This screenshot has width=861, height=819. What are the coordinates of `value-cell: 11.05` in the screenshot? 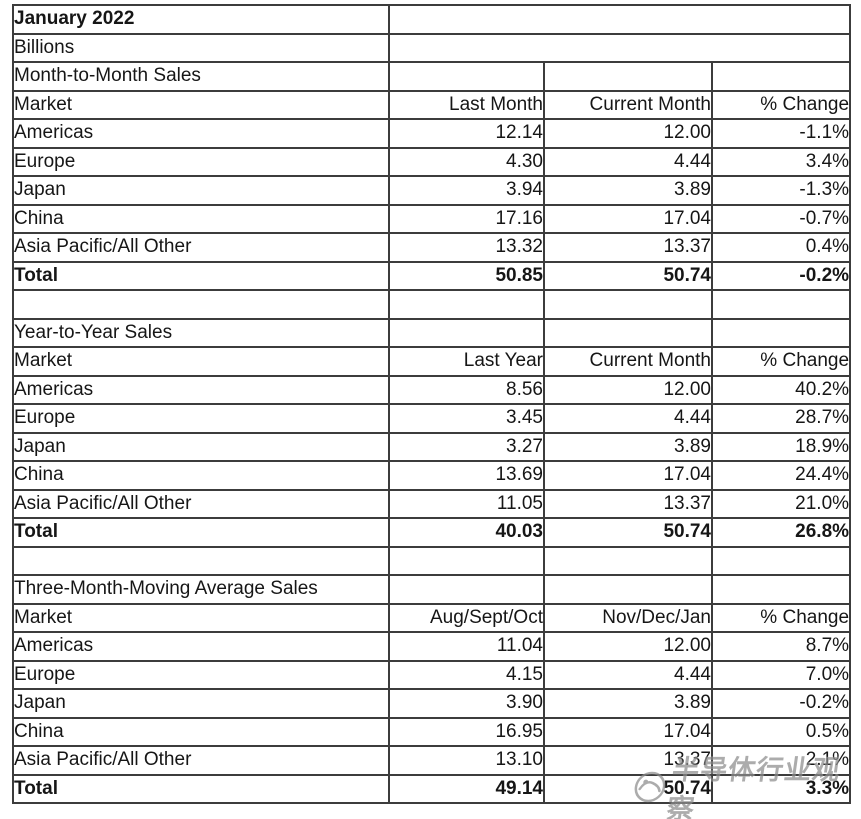 It's located at (466, 503).